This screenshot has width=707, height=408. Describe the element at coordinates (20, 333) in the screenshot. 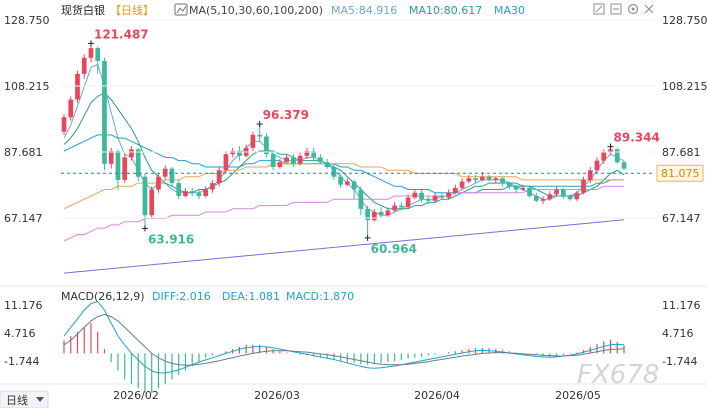

I see `macd-tick-left: 4.716` at that location.